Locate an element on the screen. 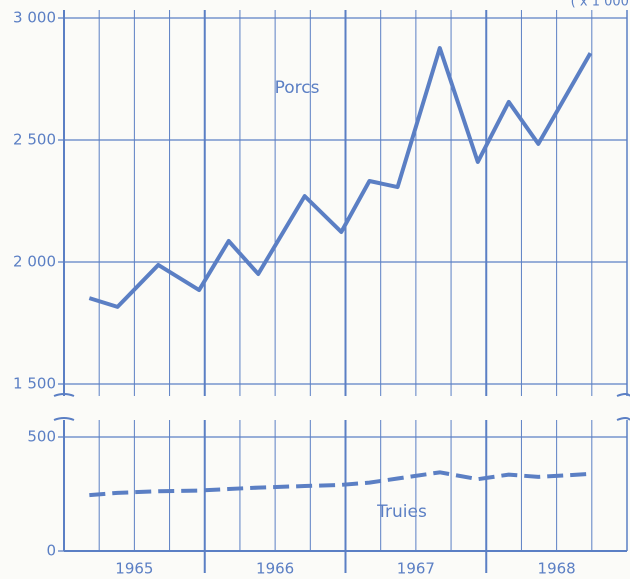  y-tick-label: 2 500 is located at coordinates (34, 140).